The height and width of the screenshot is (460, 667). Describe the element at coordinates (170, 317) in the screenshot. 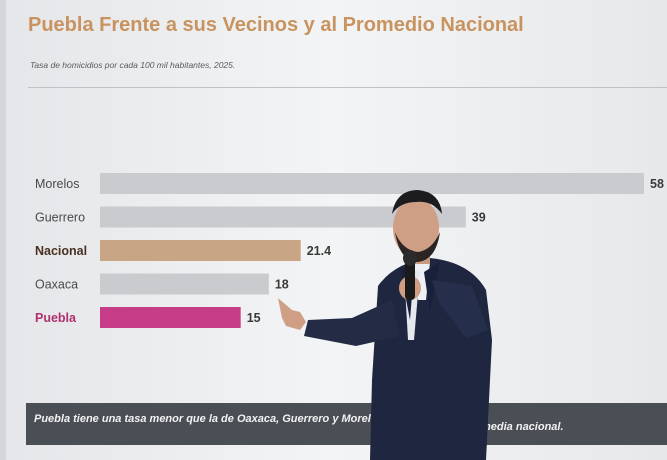

I see `bar-puebla` at that location.